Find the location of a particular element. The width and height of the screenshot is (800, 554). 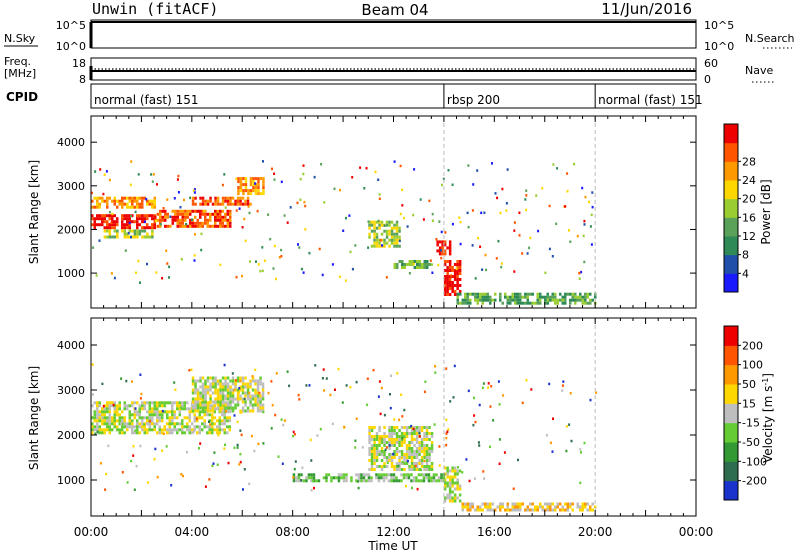

colorbar-tick-label: 8 is located at coordinates (745, 255).